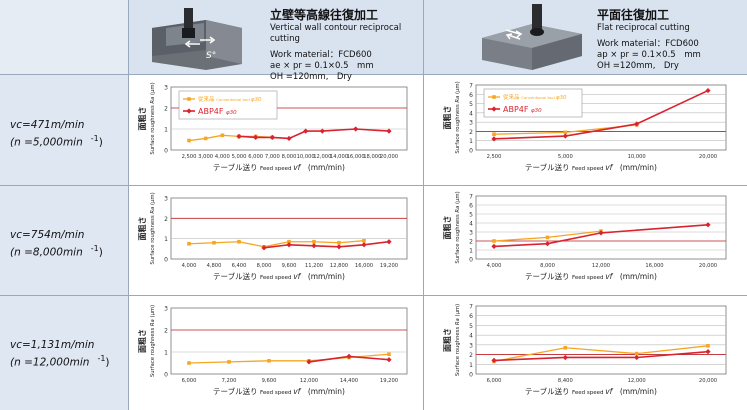 The image size is (747, 410). What do you see at coordinates (67, 244) in the screenshot?
I see `row-label-2: vc=754m/min (n =8,000min -1)` at bounding box center [67, 244].